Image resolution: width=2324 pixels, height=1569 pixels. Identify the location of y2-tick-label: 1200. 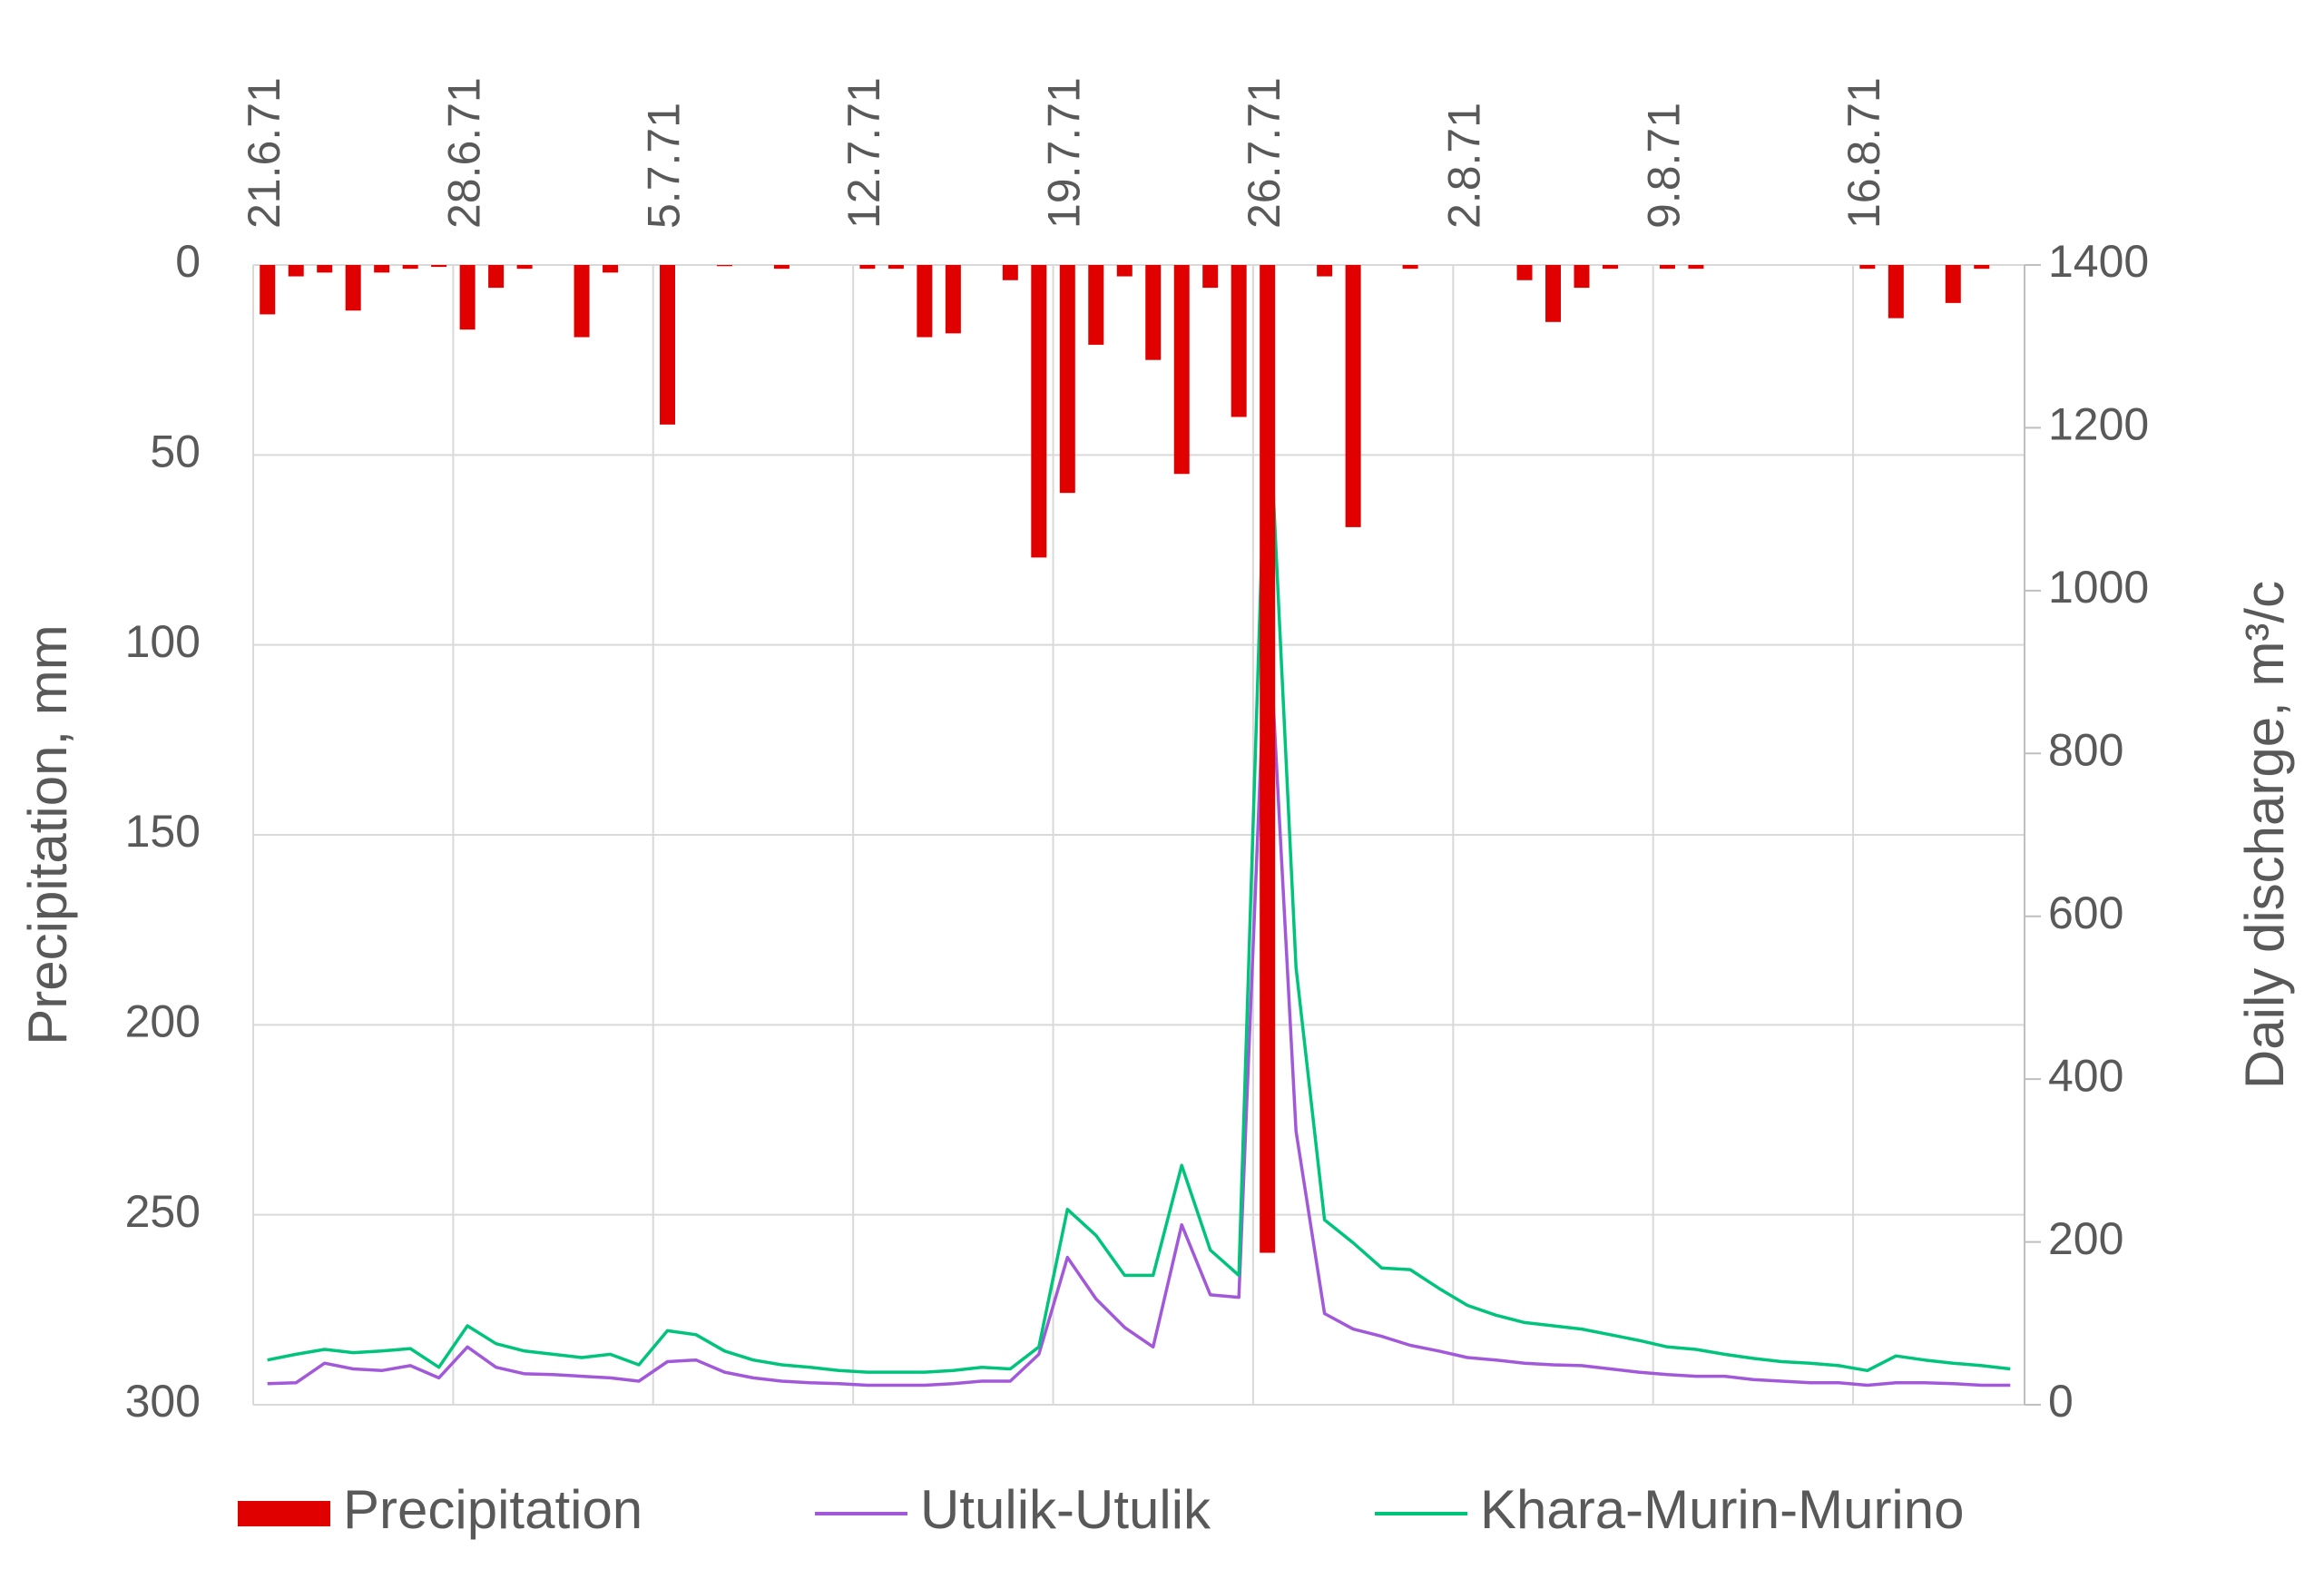
(2098, 424).